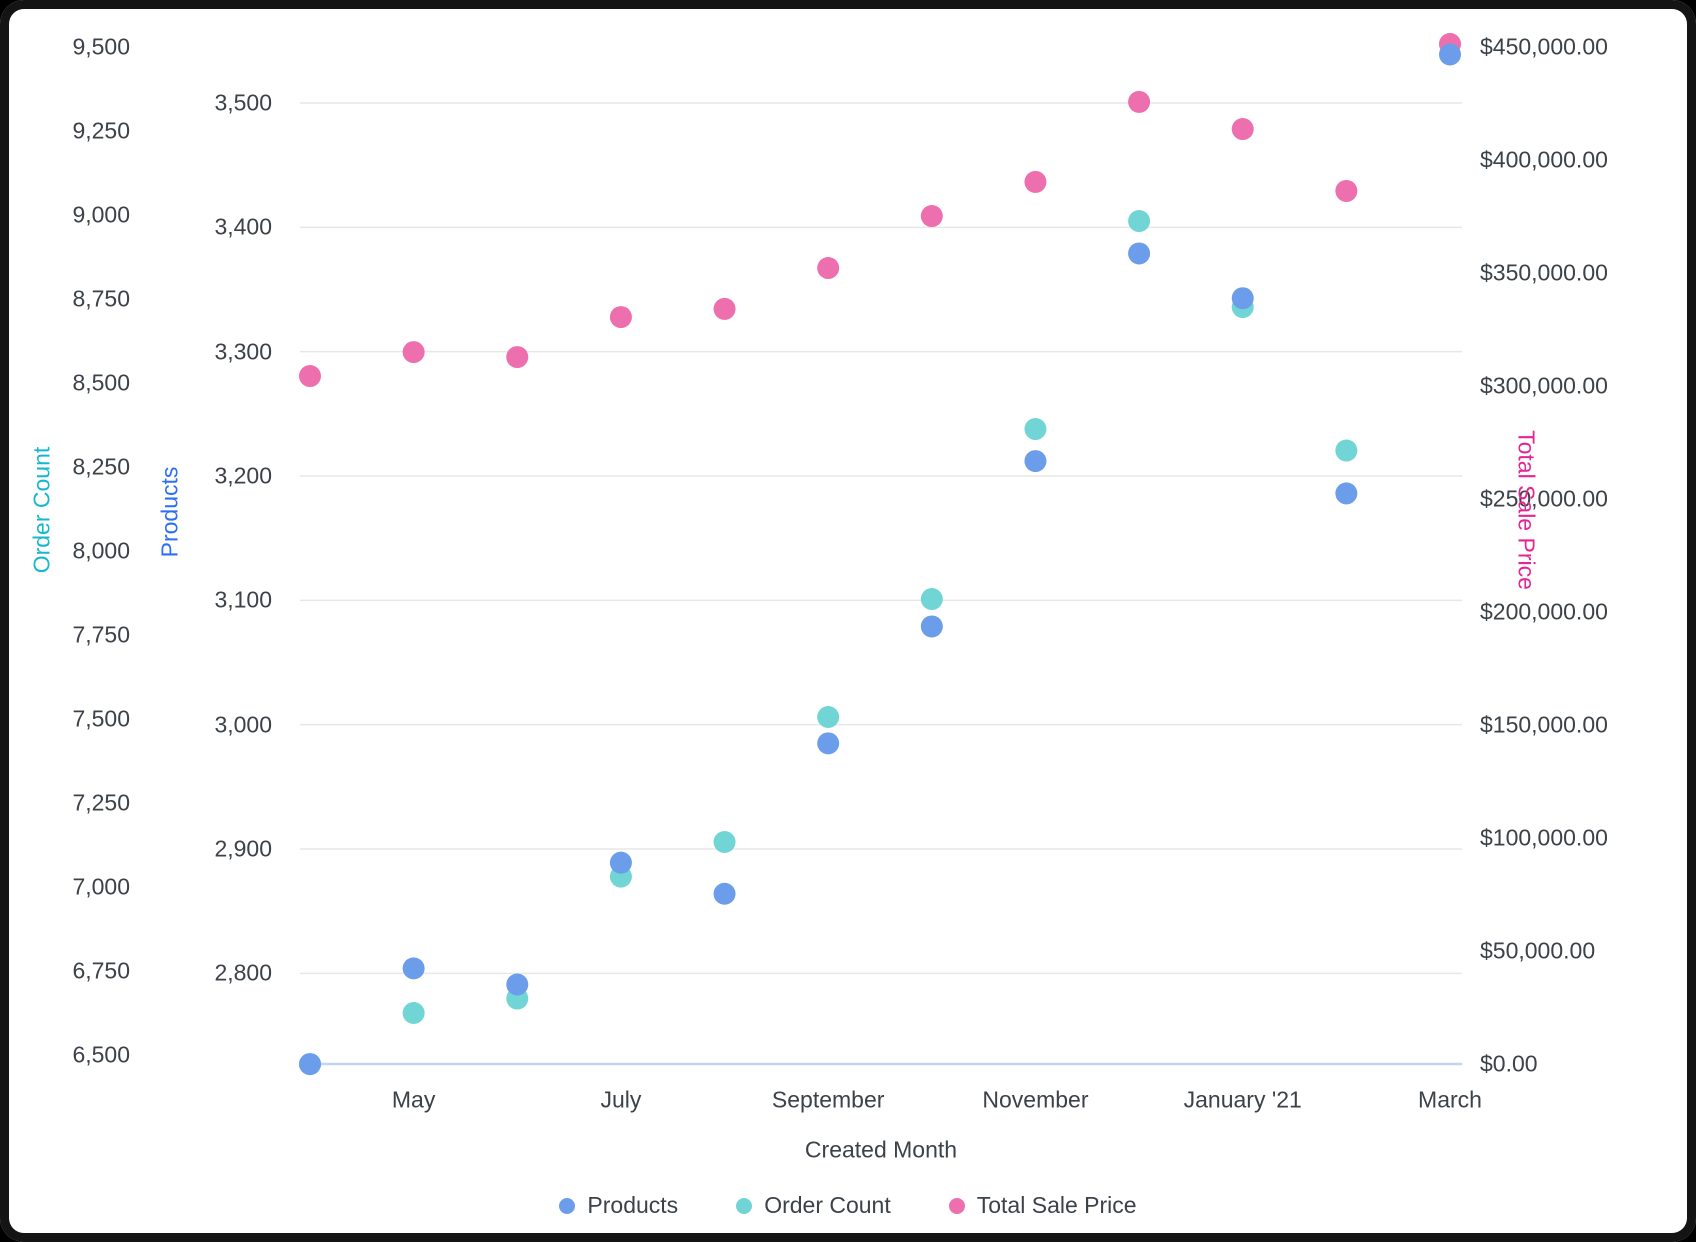 The width and height of the screenshot is (1696, 1242). Describe the element at coordinates (1035, 1099) in the screenshot. I see `x-tick-label: November` at that location.